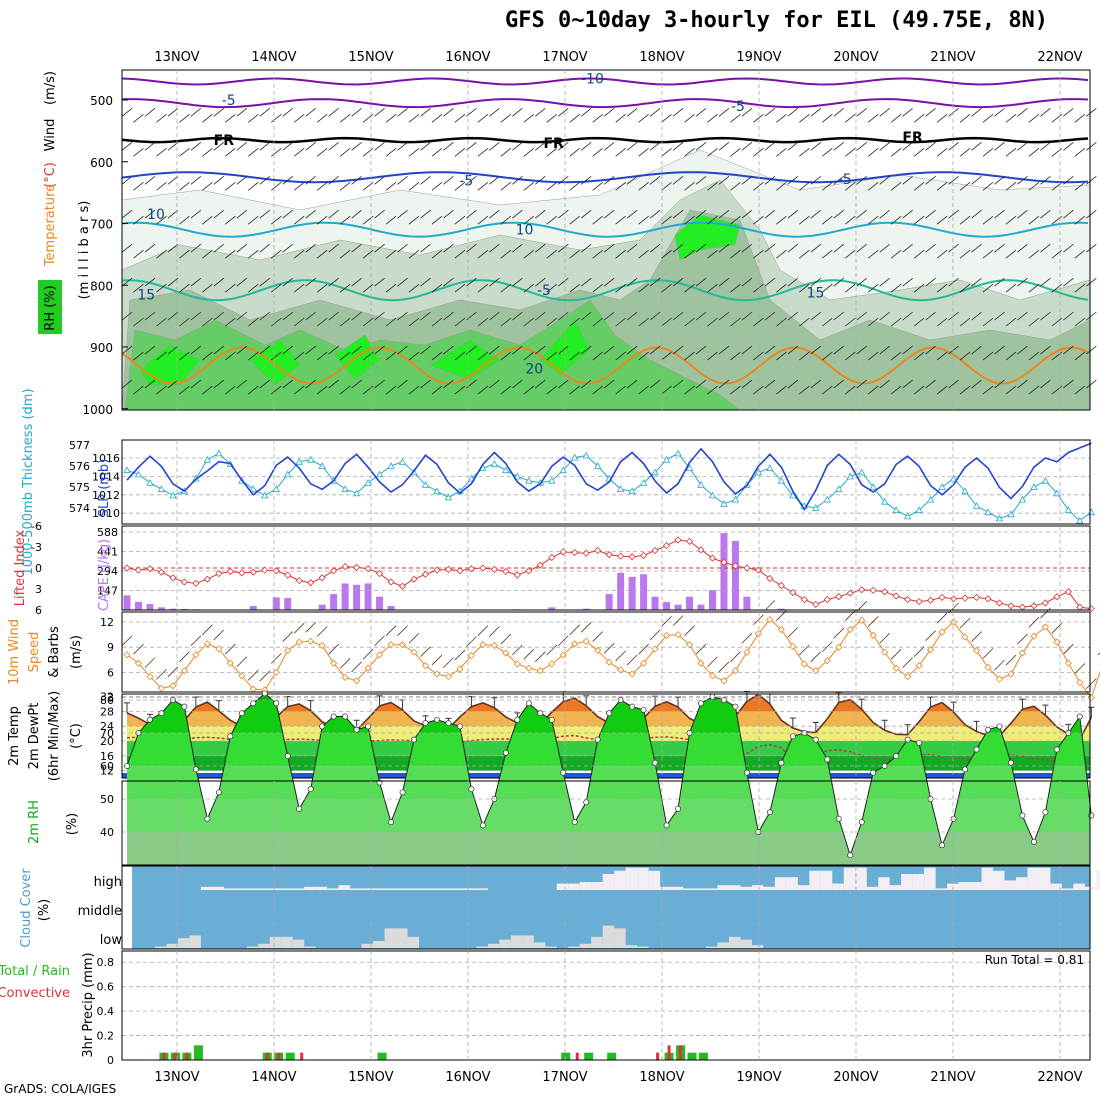 The height and width of the screenshot is (1100, 1100). Describe the element at coordinates (106, 1011) in the screenshot. I see `precip-tick: 0.4` at that location.